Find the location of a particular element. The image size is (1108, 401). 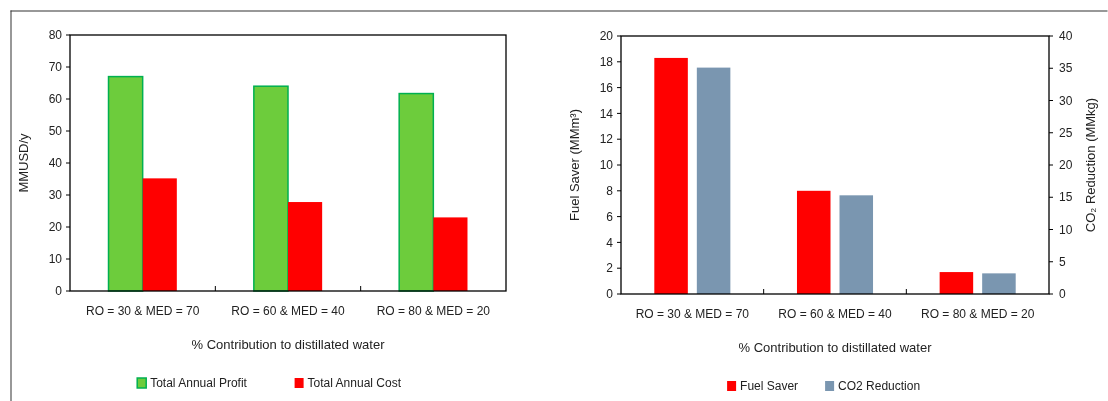

y-axis-title: Fuel Saver (MMm³) is located at coordinates (574, 165).